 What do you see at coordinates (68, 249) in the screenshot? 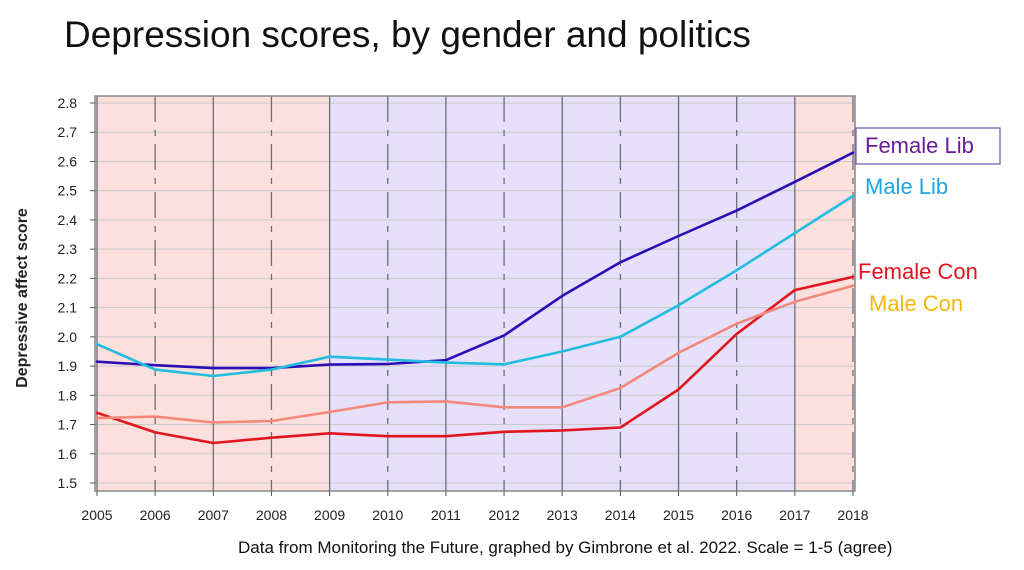
I see `y-tick-label: 2.3` at bounding box center [68, 249].